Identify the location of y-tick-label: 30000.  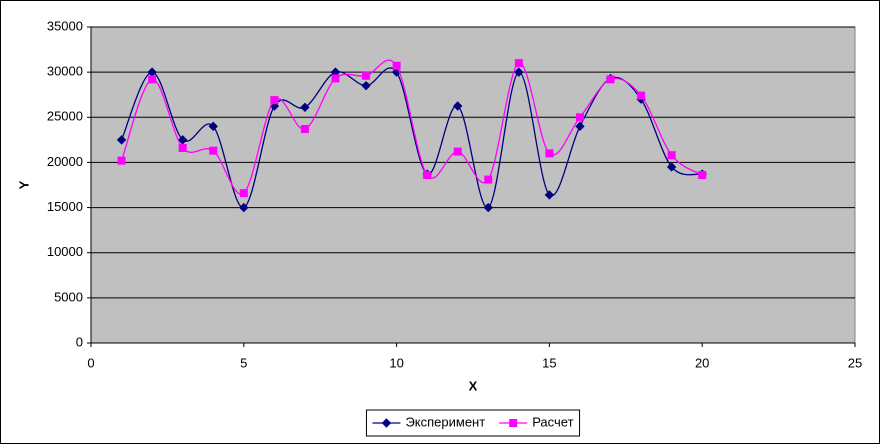
(65, 71).